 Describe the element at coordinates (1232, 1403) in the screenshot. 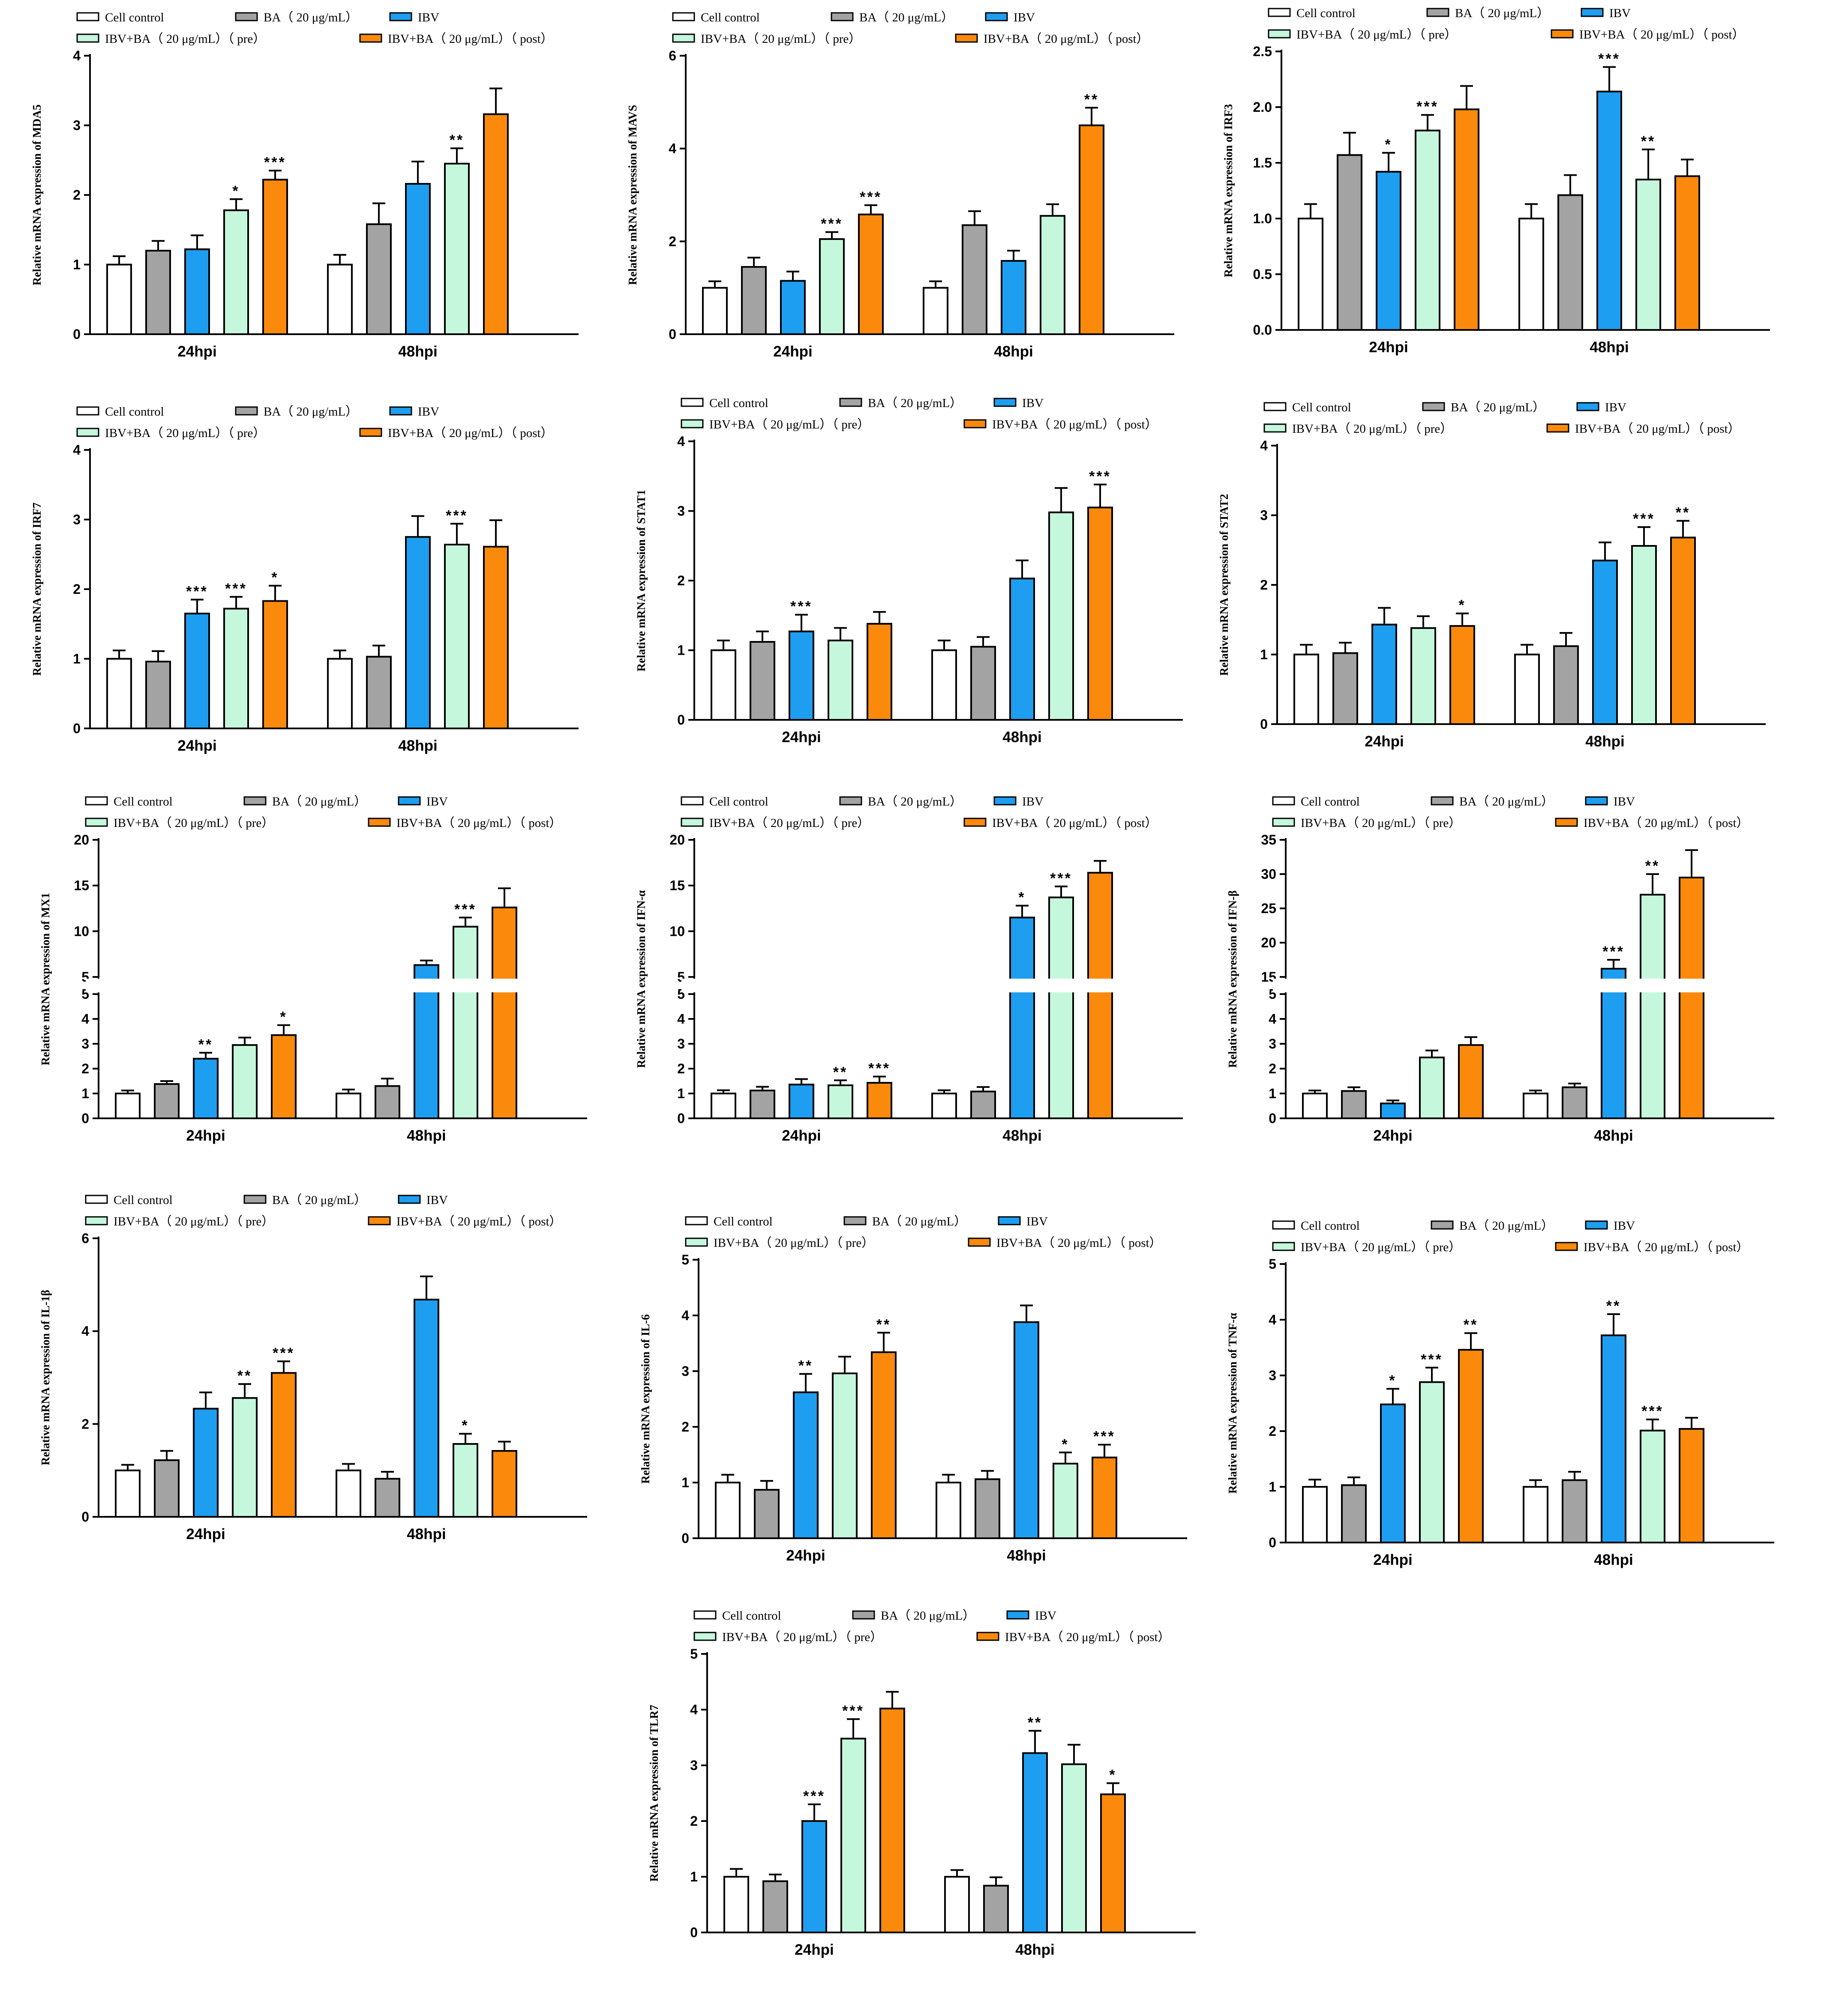

I see `y-axis-label: Relative mRNA expression of TNF-α` at that location.